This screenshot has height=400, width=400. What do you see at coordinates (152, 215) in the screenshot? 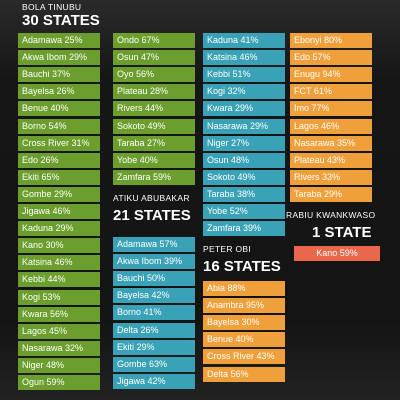
I see `state-count: 21 STATES` at bounding box center [152, 215].